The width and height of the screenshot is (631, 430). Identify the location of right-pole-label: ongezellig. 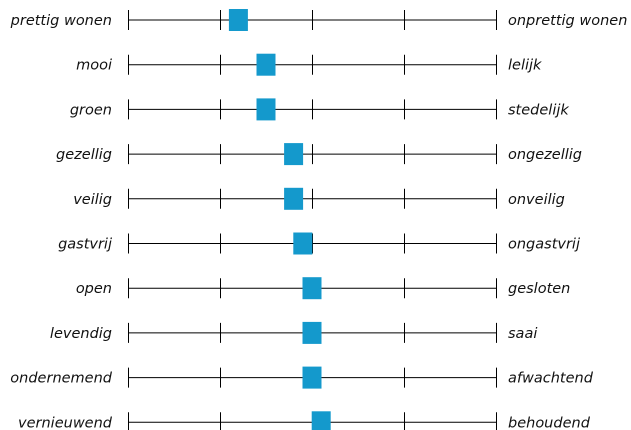
(545, 155).